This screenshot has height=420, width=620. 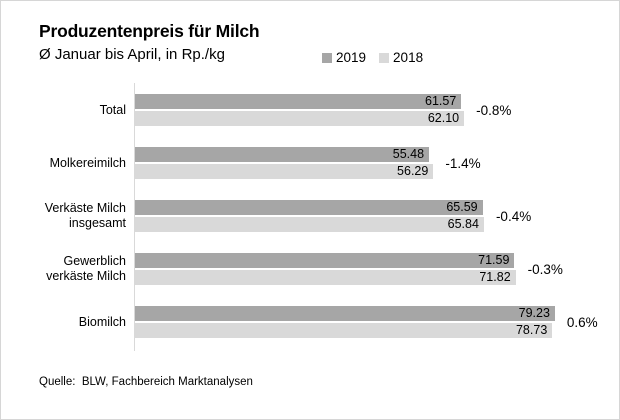 What do you see at coordinates (325, 277) in the screenshot?
I see `bar-2018: 71.82` at bounding box center [325, 277].